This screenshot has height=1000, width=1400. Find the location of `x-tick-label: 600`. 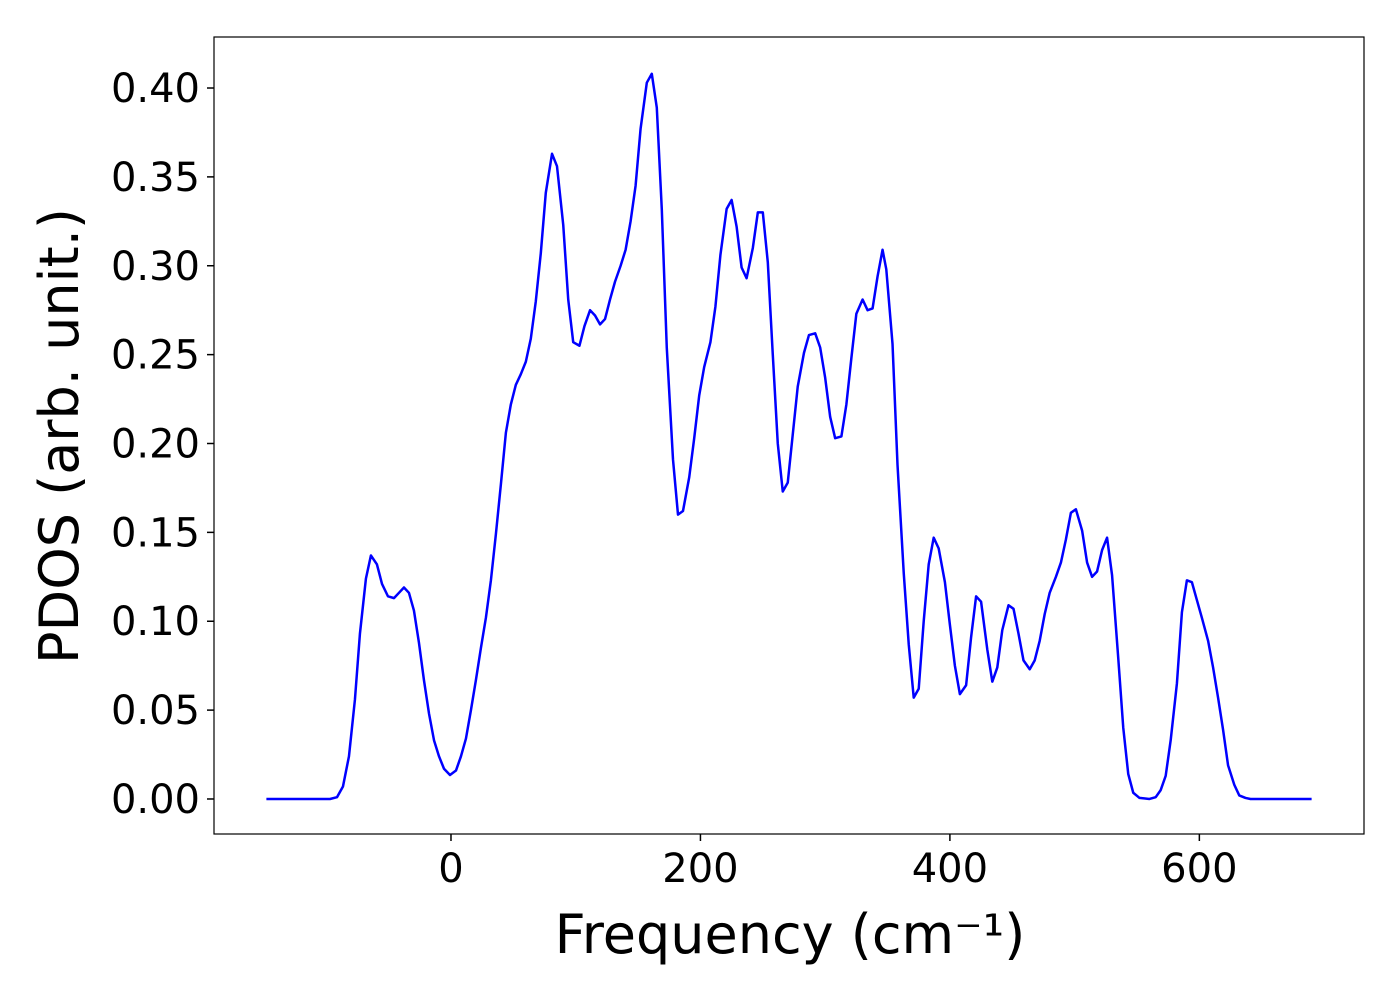

x-tick-label: 600 is located at coordinates (1199, 869).